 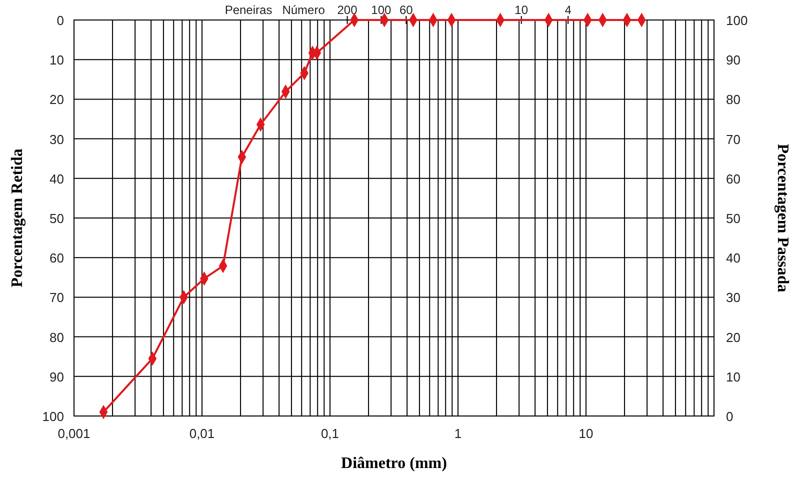 What do you see at coordinates (733, 139) in the screenshot?
I see `y2-tick-label: 70` at bounding box center [733, 139].